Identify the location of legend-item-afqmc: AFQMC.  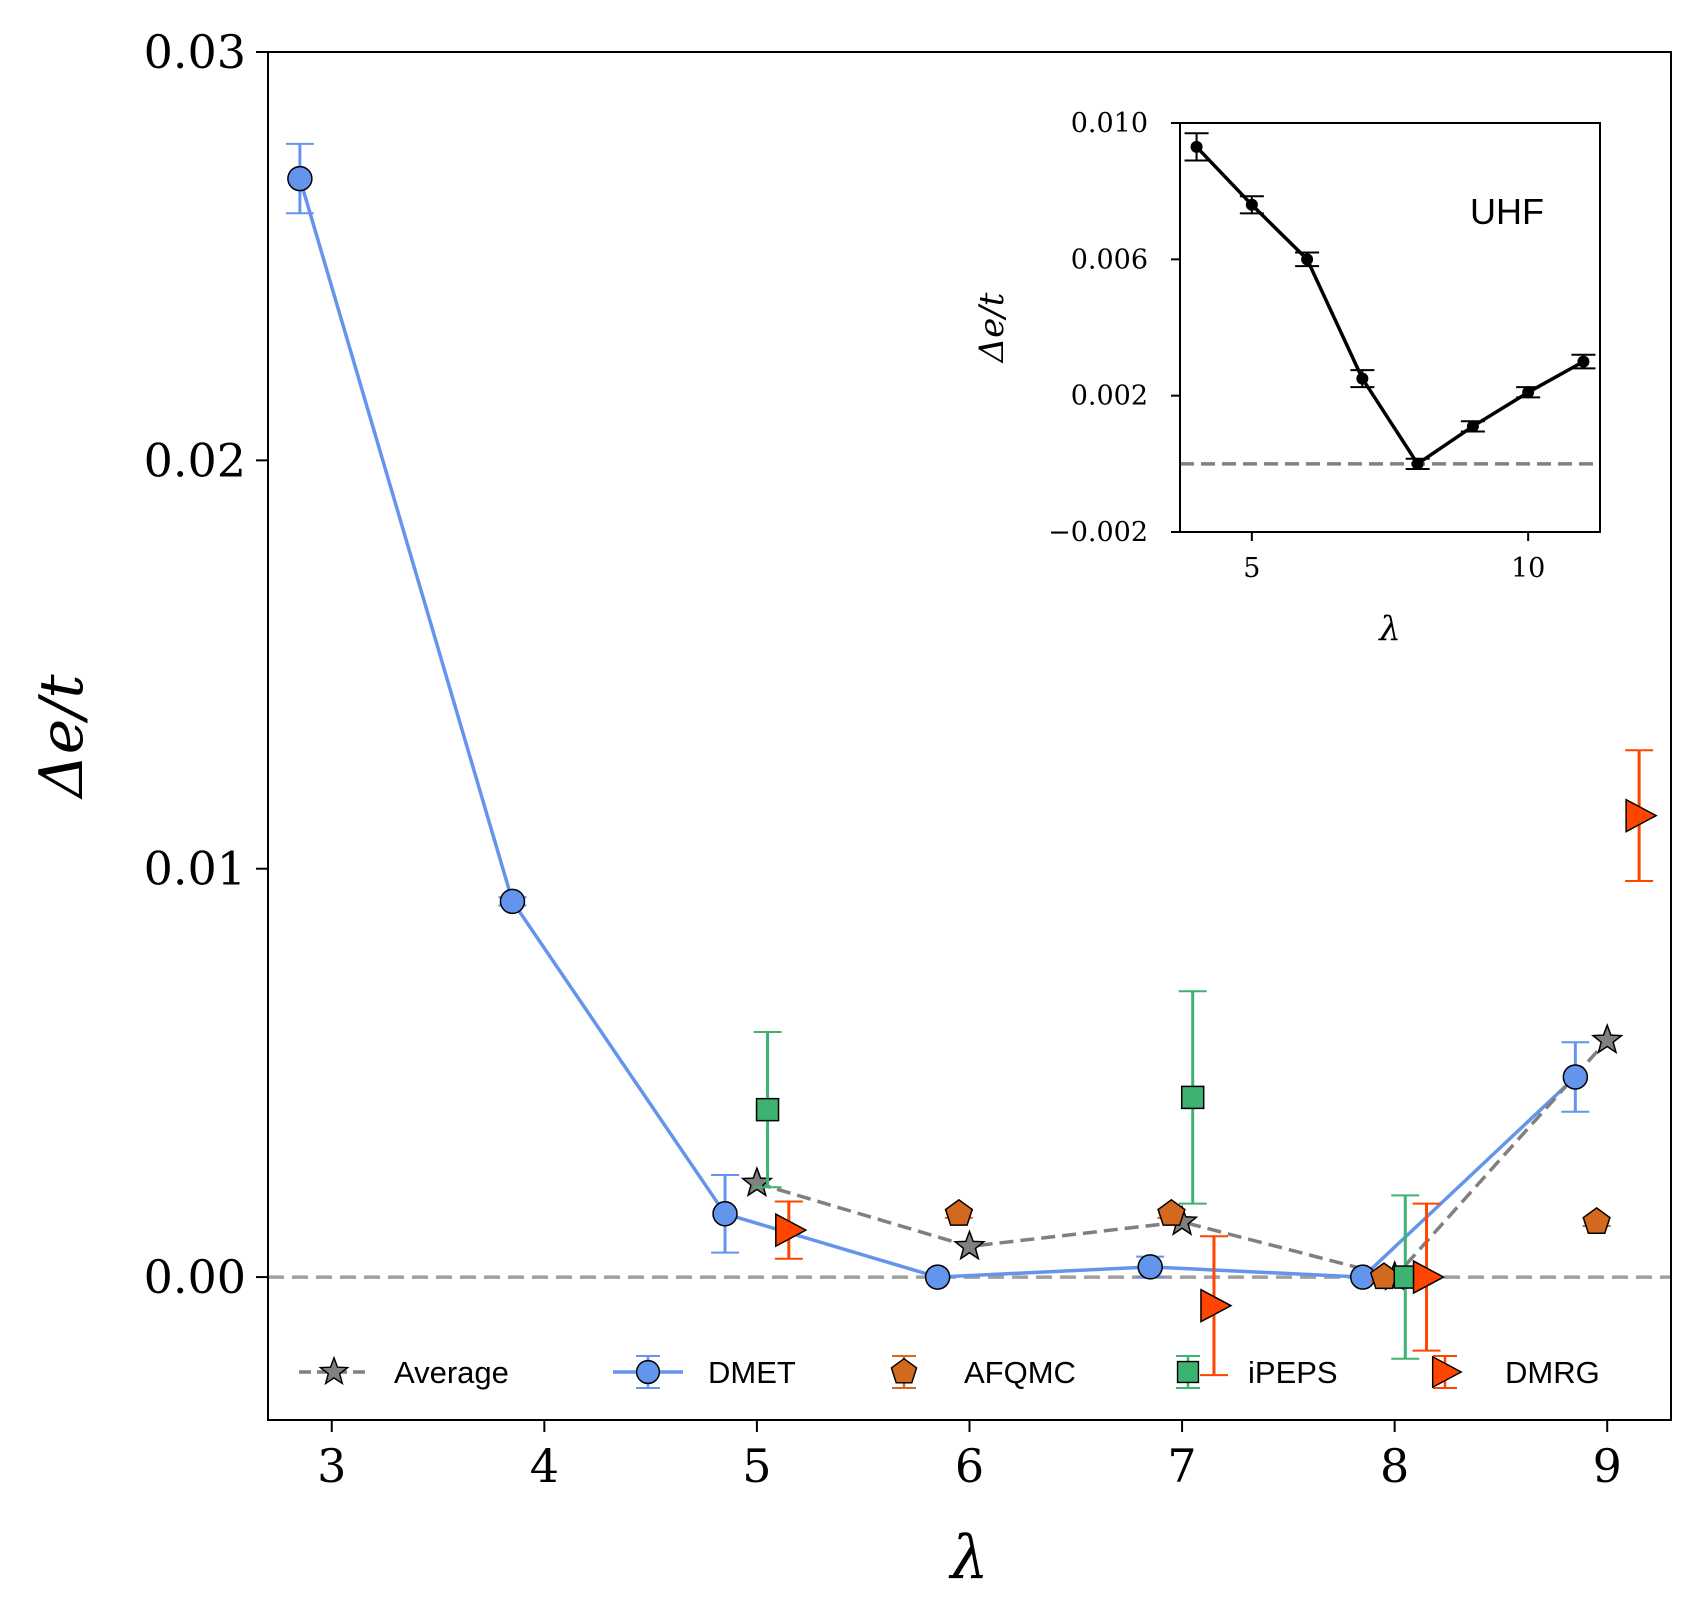
(983, 1372).